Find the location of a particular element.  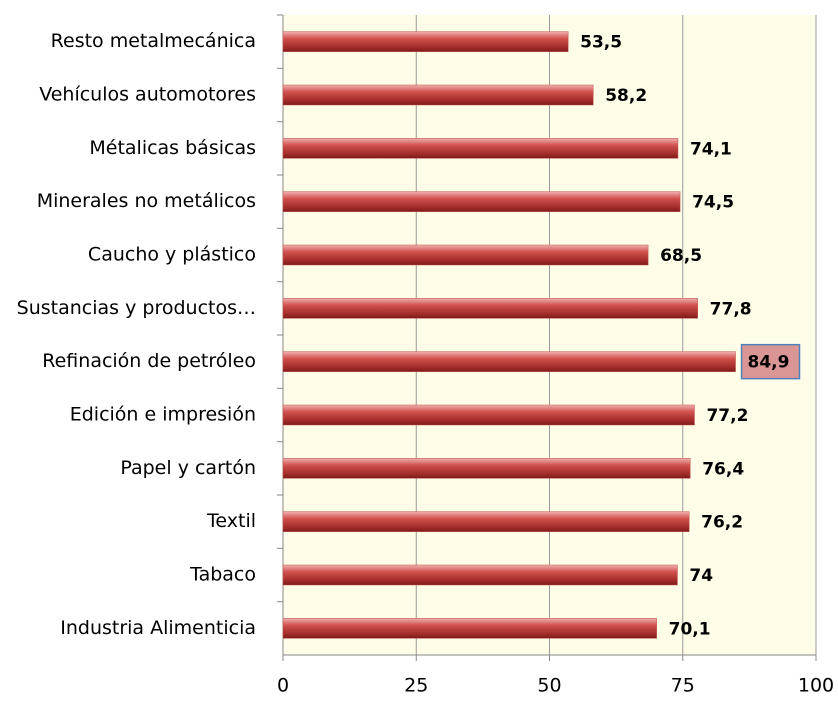

x-tick-label: 25 is located at coordinates (416, 686).